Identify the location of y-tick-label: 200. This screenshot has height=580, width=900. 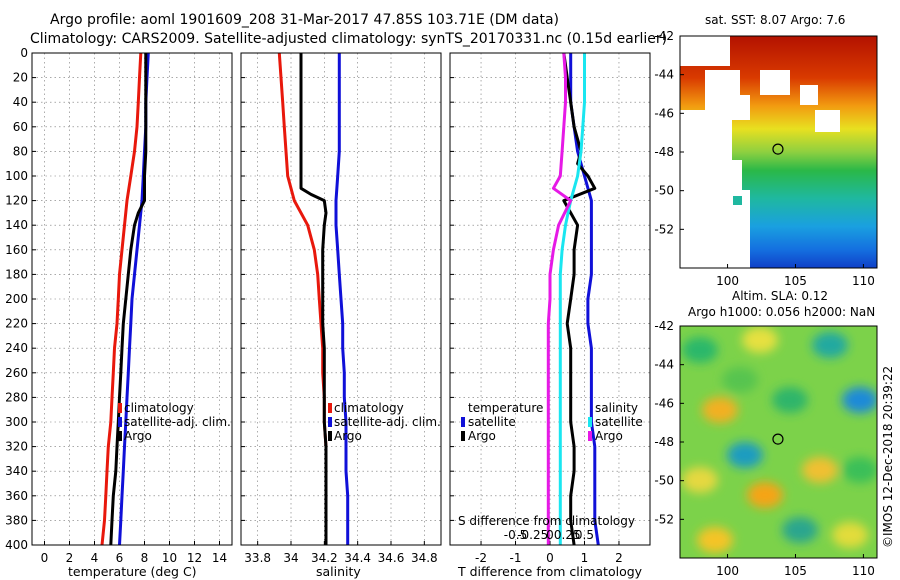
(16, 299).